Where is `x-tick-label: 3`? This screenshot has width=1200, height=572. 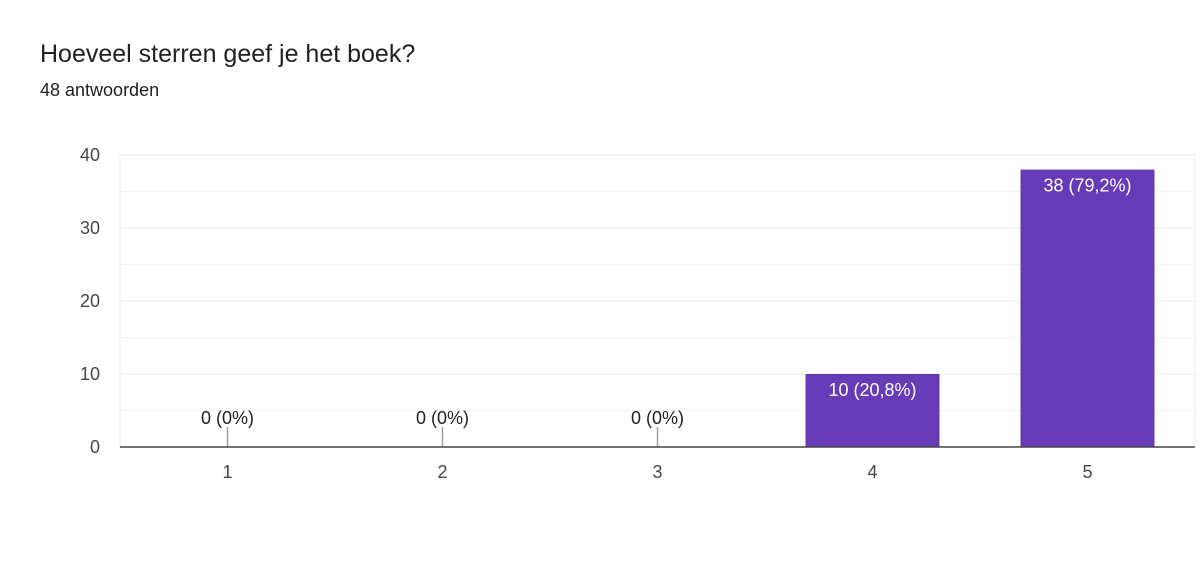 x-tick-label: 3 is located at coordinates (657, 472).